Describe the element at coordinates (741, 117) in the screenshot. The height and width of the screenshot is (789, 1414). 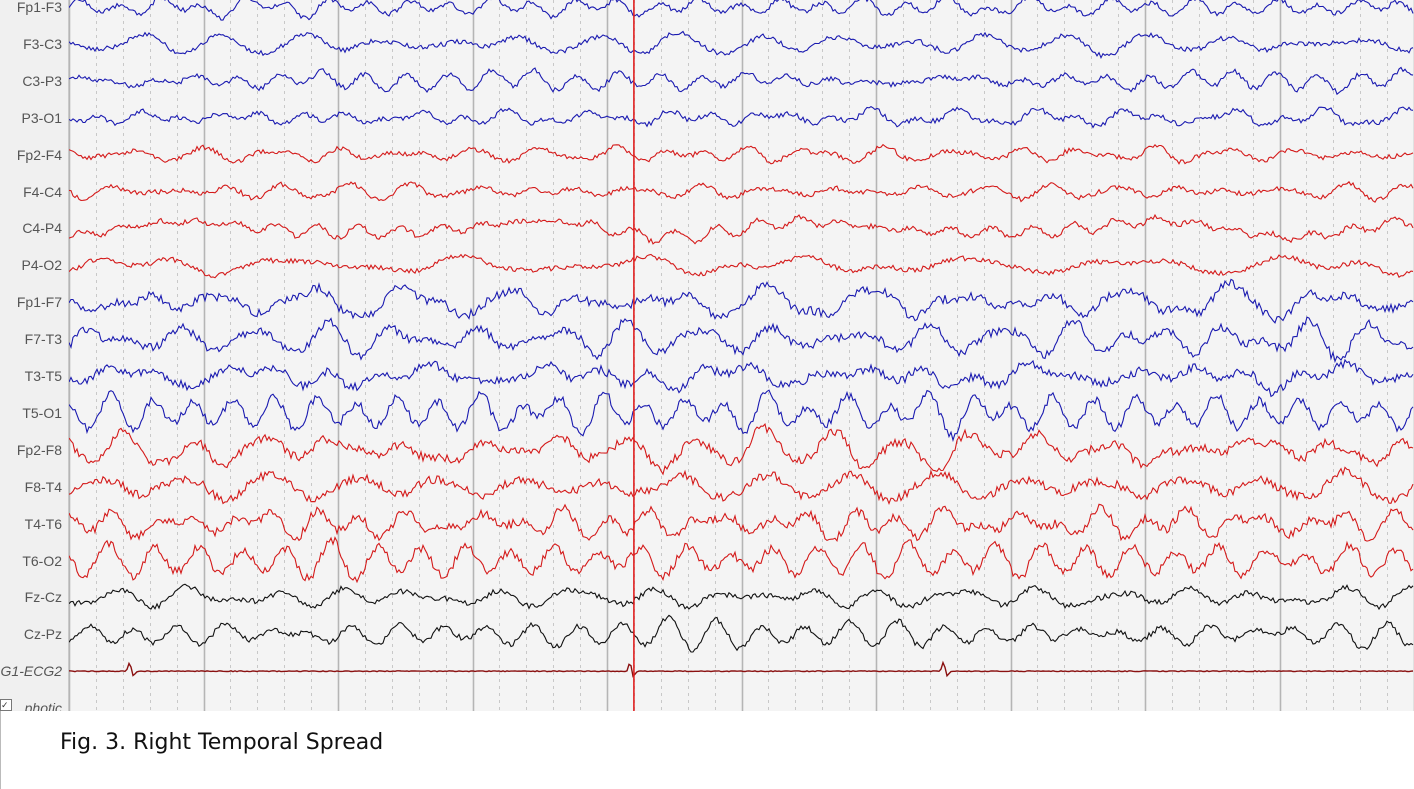
I see `trace-p3-o1` at that location.